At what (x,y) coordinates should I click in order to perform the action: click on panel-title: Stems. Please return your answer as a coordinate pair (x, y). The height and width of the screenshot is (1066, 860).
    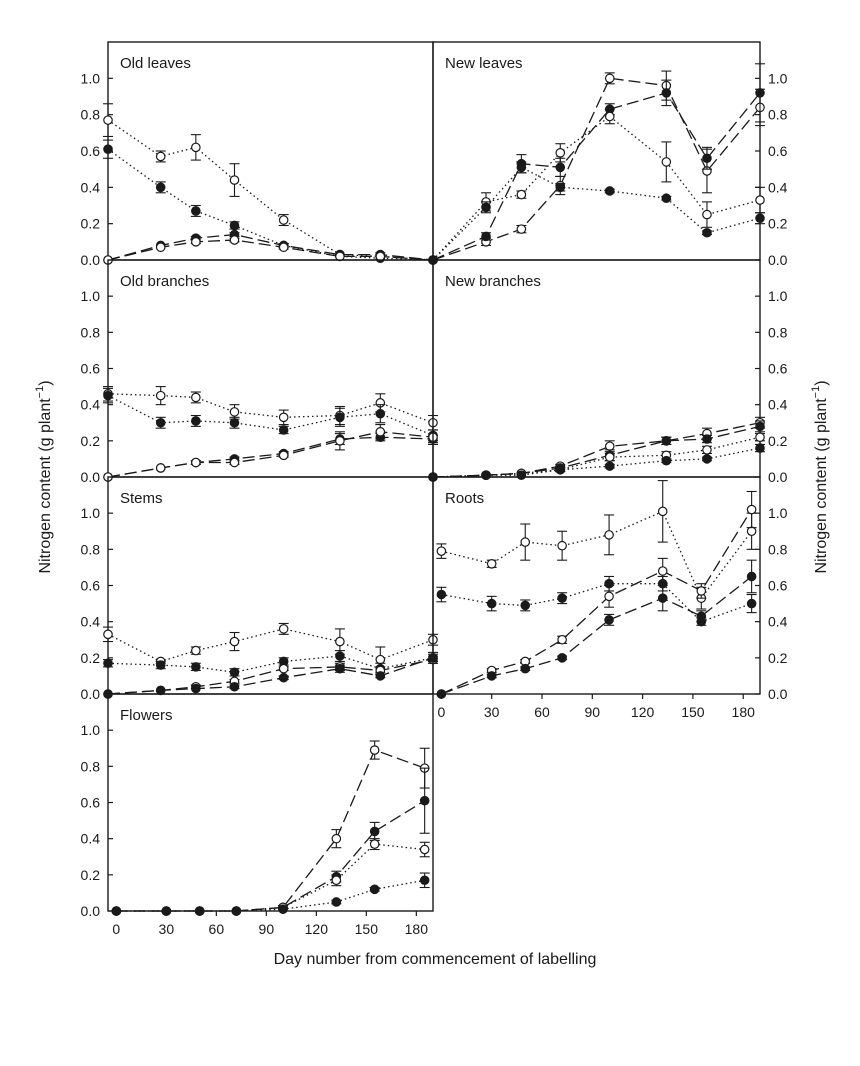
    Looking at the image, I should click on (141, 498).